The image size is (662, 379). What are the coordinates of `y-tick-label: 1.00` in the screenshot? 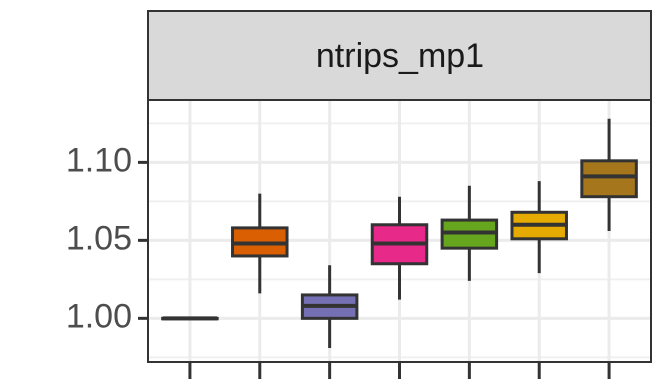 It's located at (99, 316).